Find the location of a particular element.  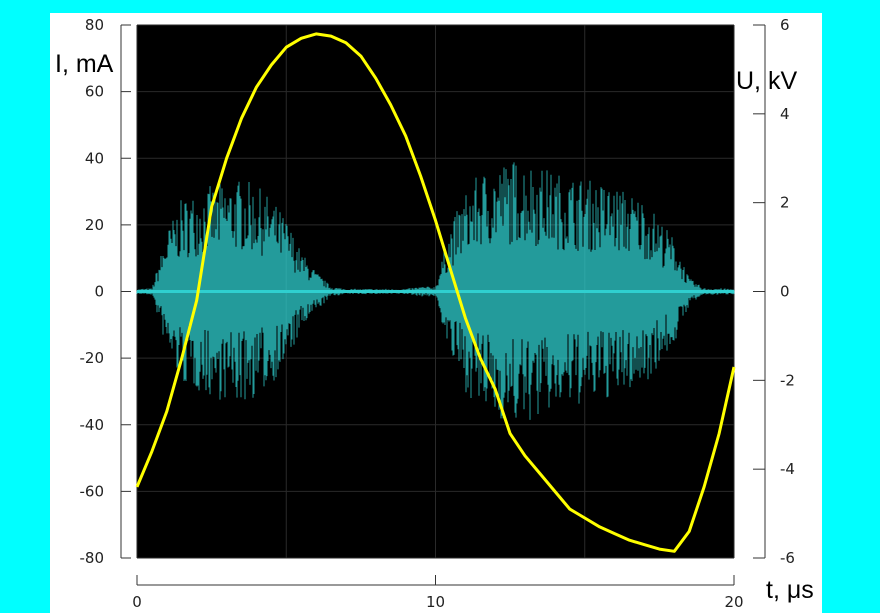

y-left-tick-label: -80 is located at coordinates (92, 558).